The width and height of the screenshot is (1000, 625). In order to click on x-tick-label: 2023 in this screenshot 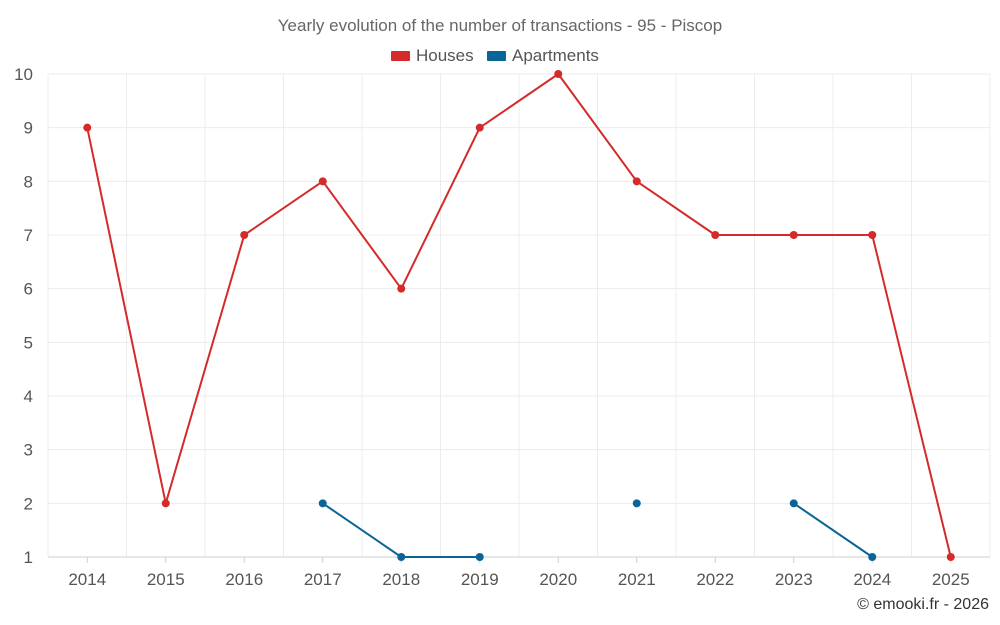, I will do `click(794, 579)`.